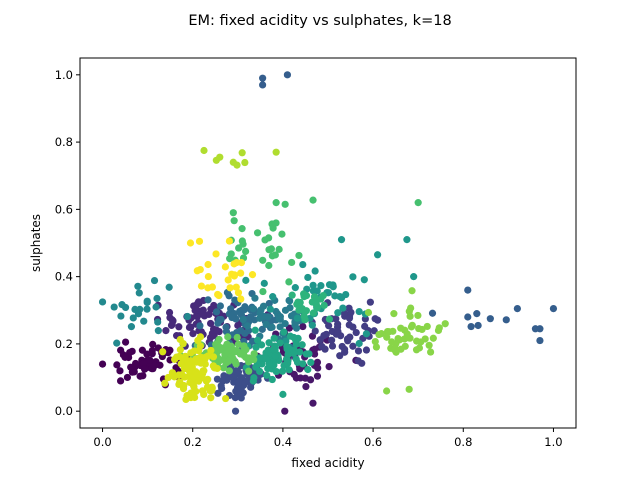 This screenshot has width=640, height=480. I want to click on y-axis-label: sulphates, so click(36, 243).